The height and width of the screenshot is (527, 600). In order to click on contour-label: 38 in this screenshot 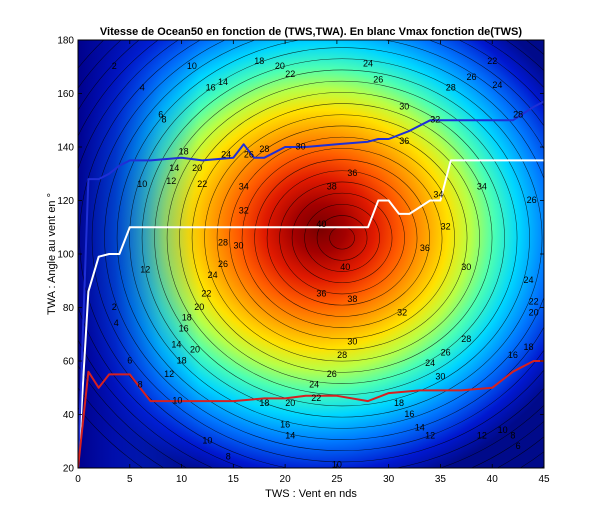, I will do `click(352, 299)`.